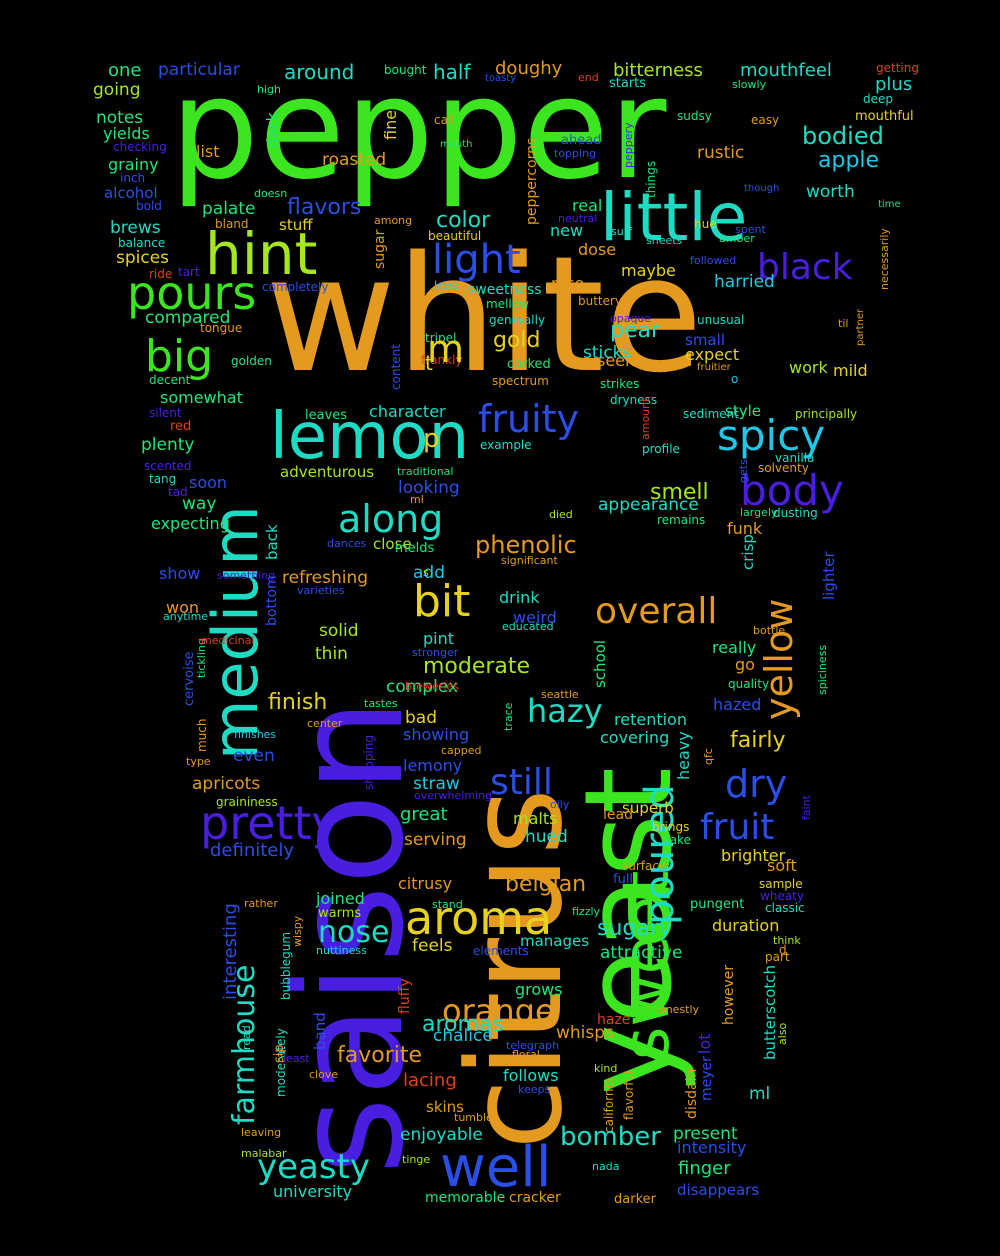  What do you see at coordinates (808, 367) in the screenshot?
I see `cloud-word: work` at bounding box center [808, 367].